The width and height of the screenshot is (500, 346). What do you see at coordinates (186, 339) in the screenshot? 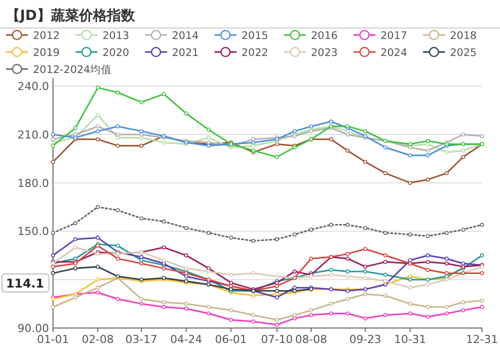
I see `x-tick-label: 04-24` at bounding box center [186, 339].